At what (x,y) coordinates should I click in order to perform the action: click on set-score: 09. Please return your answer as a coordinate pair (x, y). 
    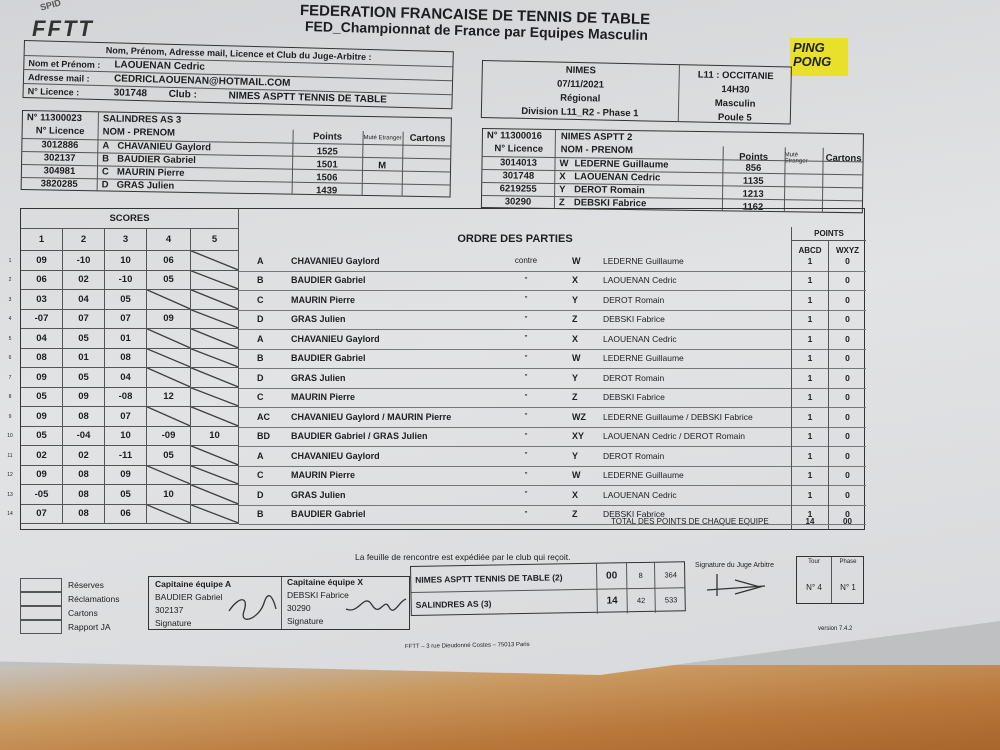
    Looking at the image, I should click on (169, 319).